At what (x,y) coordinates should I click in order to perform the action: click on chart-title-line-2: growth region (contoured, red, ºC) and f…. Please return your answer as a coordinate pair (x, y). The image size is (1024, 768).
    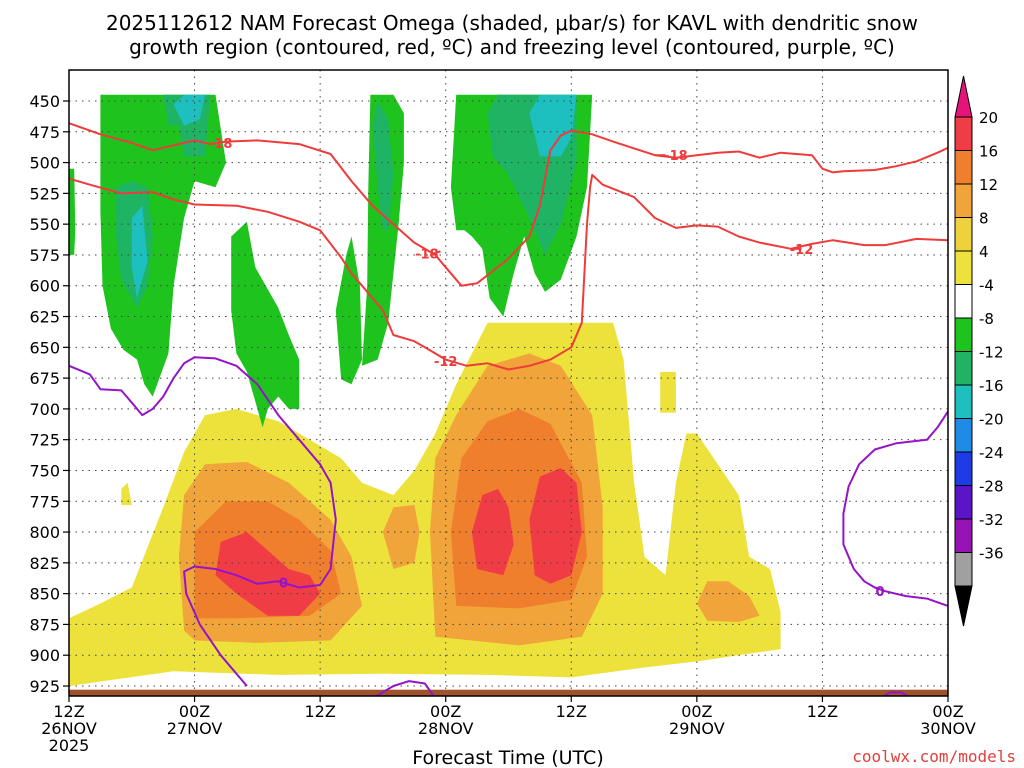
    Looking at the image, I should click on (512, 47).